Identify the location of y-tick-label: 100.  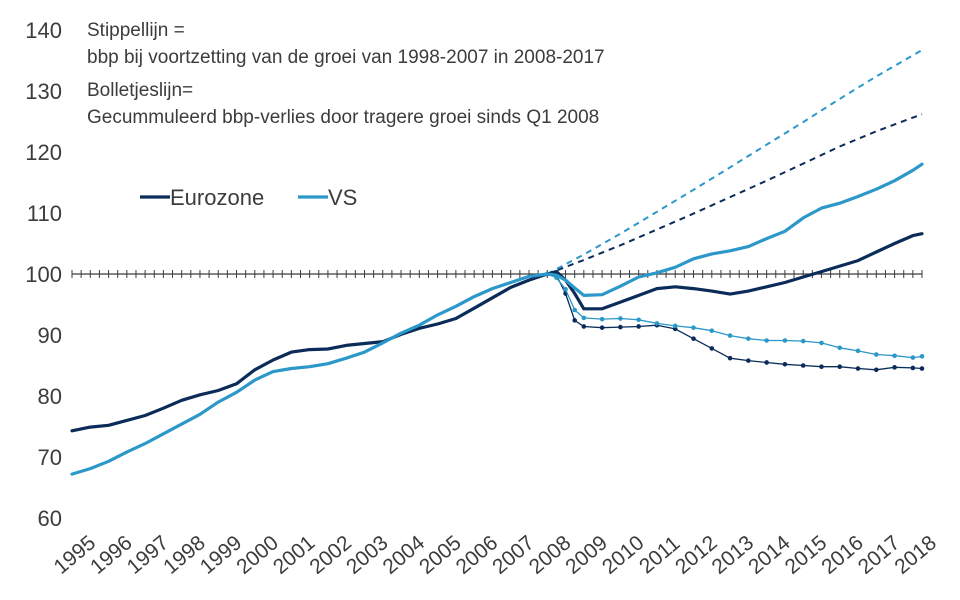
(43, 274).